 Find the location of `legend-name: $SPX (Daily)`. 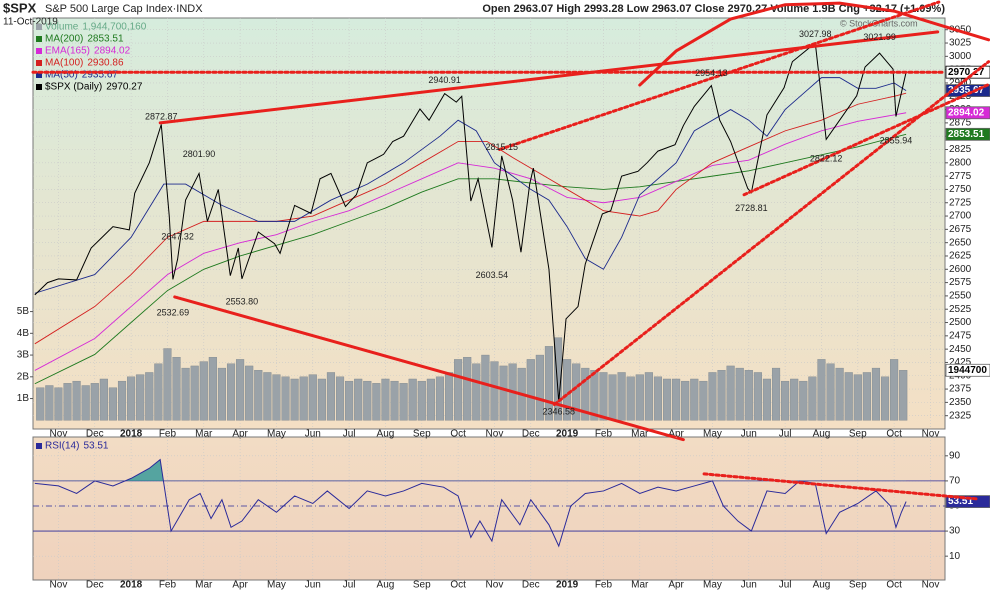

legend-name: $SPX (Daily) is located at coordinates (73, 87).